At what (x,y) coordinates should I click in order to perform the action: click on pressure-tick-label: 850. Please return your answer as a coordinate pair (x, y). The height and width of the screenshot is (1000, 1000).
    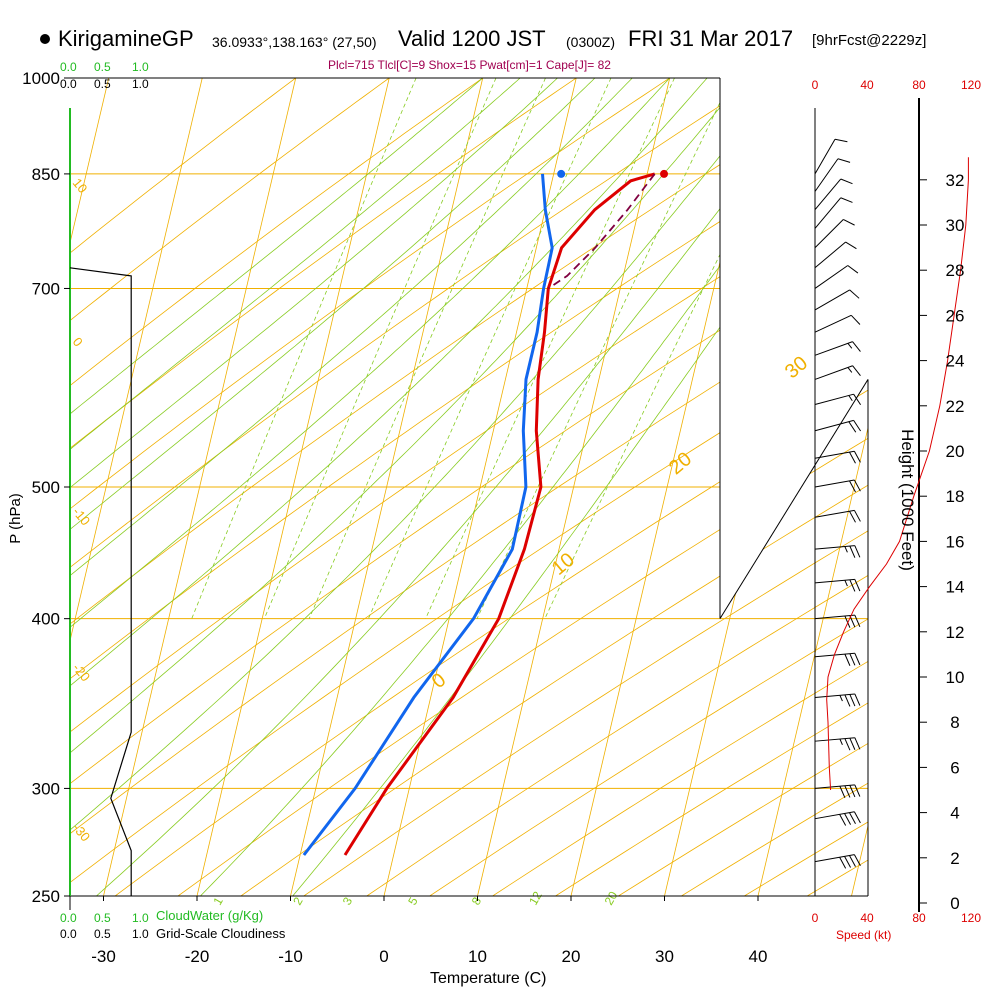
    Looking at the image, I should click on (46, 174).